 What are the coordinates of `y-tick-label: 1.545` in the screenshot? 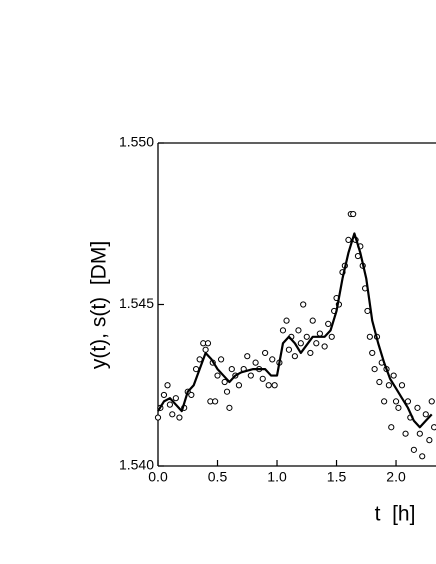 It's located at (136, 303).